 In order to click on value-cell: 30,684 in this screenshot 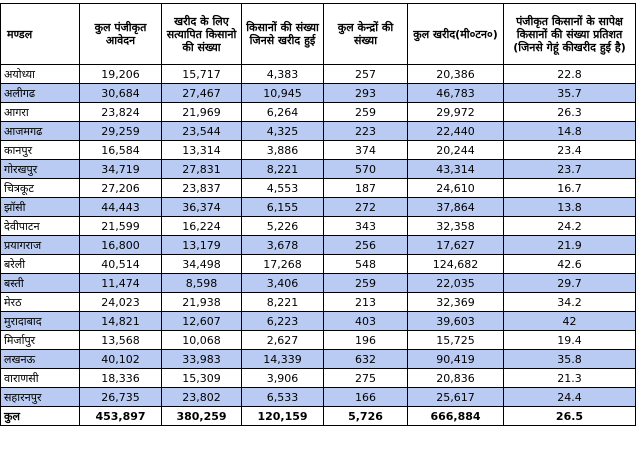, I will do `click(120, 93)`.